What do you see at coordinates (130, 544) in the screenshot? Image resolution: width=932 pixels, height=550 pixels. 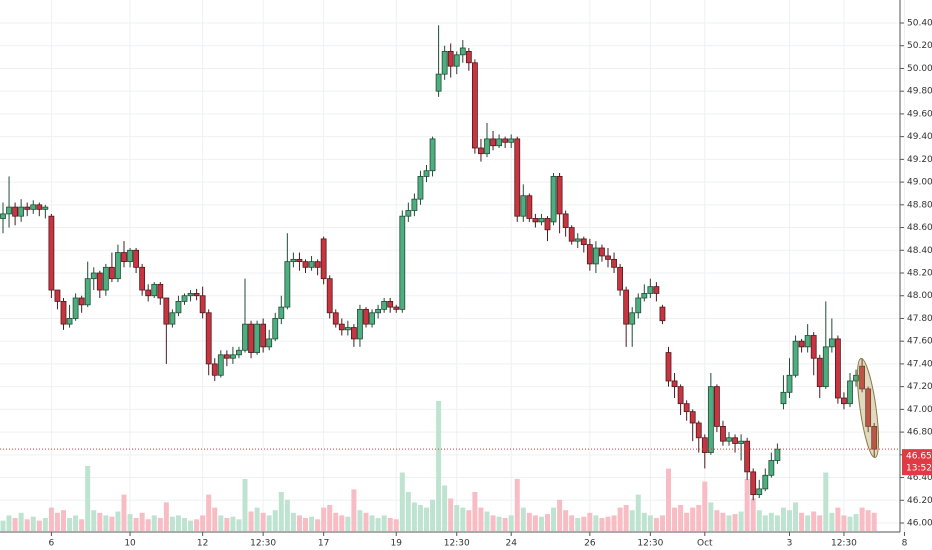 I see `x-tick-label: 10` at bounding box center [130, 544].